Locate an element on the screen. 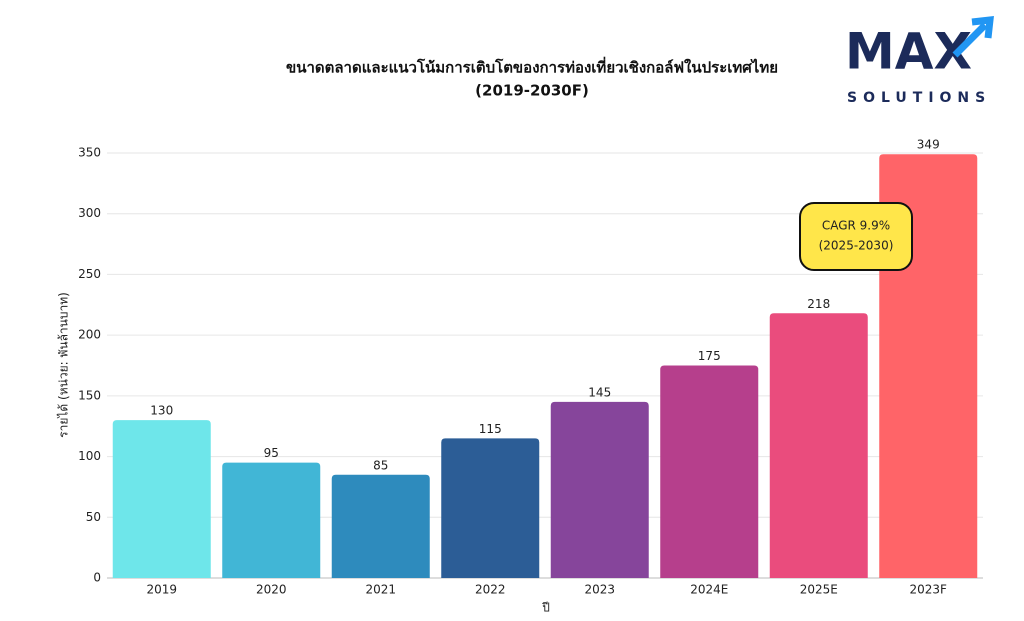 This screenshot has height=621, width=1024. annotation: CAGR 9.9% (2025-2030) is located at coordinates (856, 236).